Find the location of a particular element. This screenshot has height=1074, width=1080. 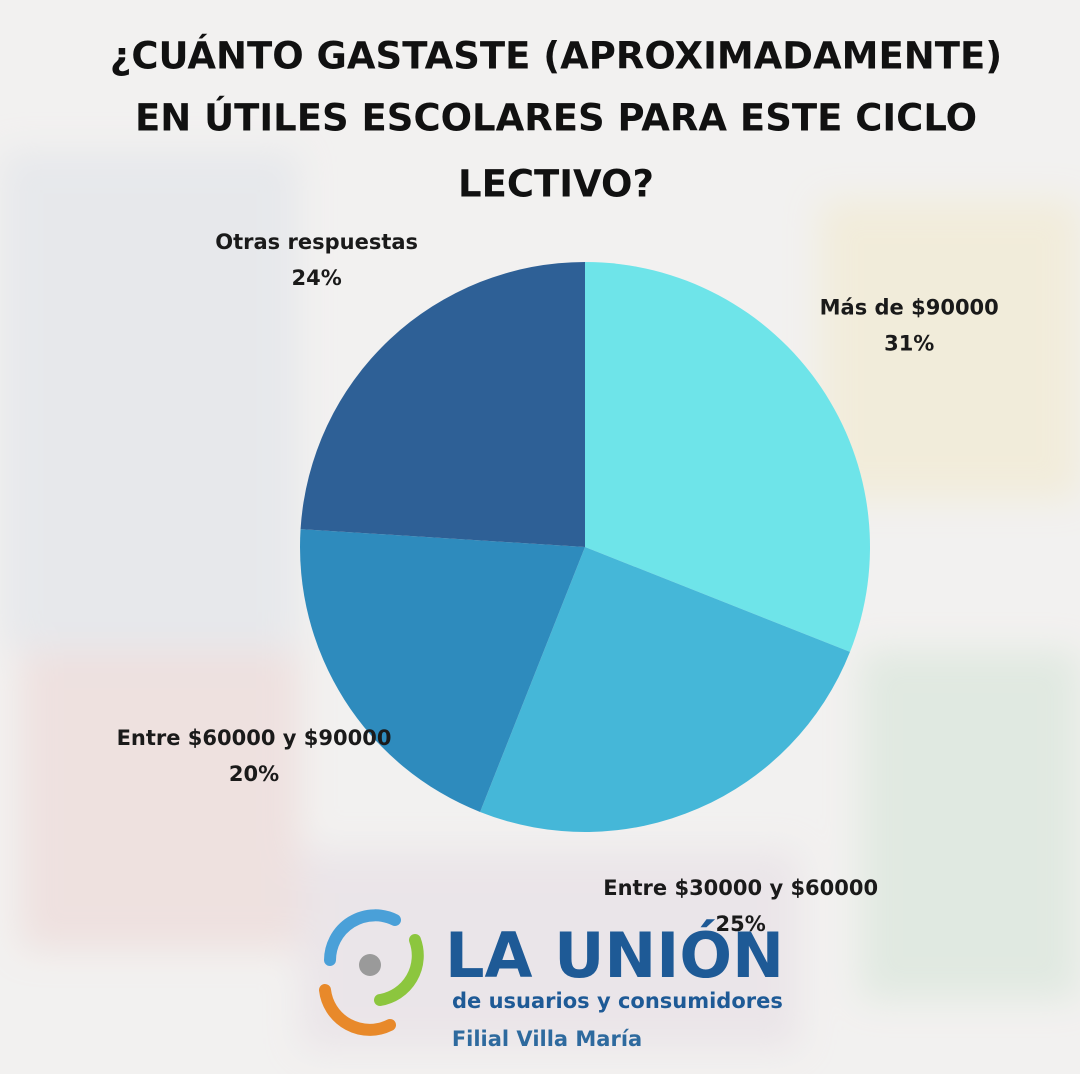

slice-label: Más de $90000 is located at coordinates (909, 308).